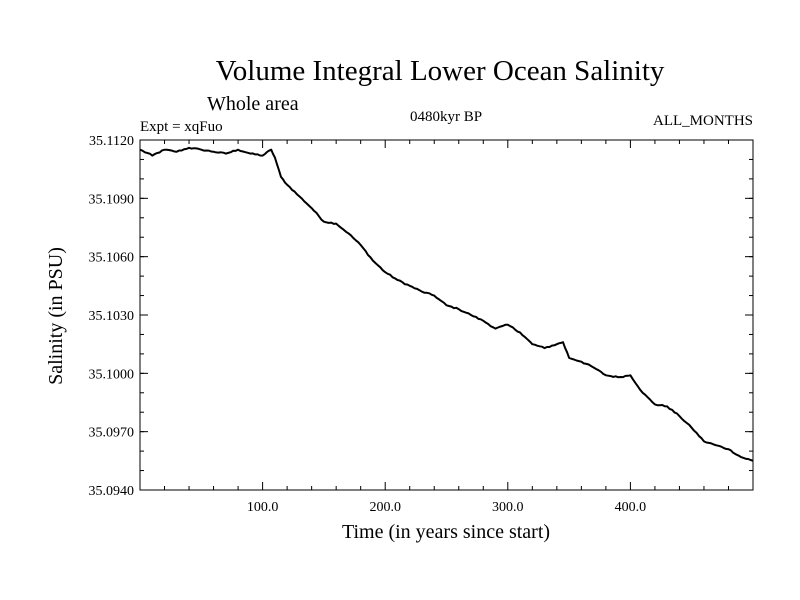 This screenshot has height=600, width=800. I want to click on x-axis-label: Time (in years since start), so click(446, 532).